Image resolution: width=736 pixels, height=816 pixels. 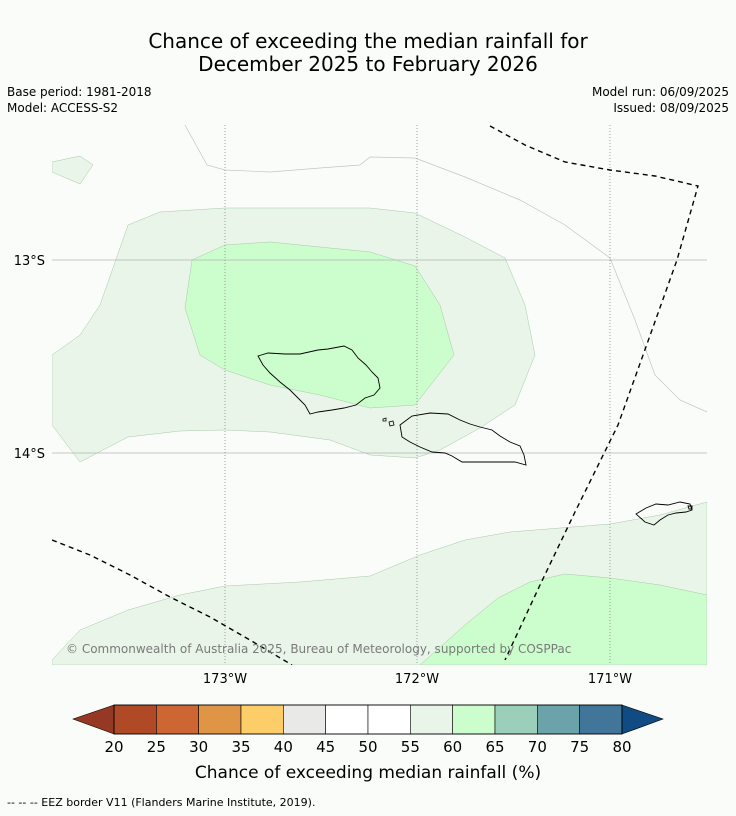 What do you see at coordinates (73, 170) in the screenshot?
I see `contour-55-60-patch` at bounding box center [73, 170].